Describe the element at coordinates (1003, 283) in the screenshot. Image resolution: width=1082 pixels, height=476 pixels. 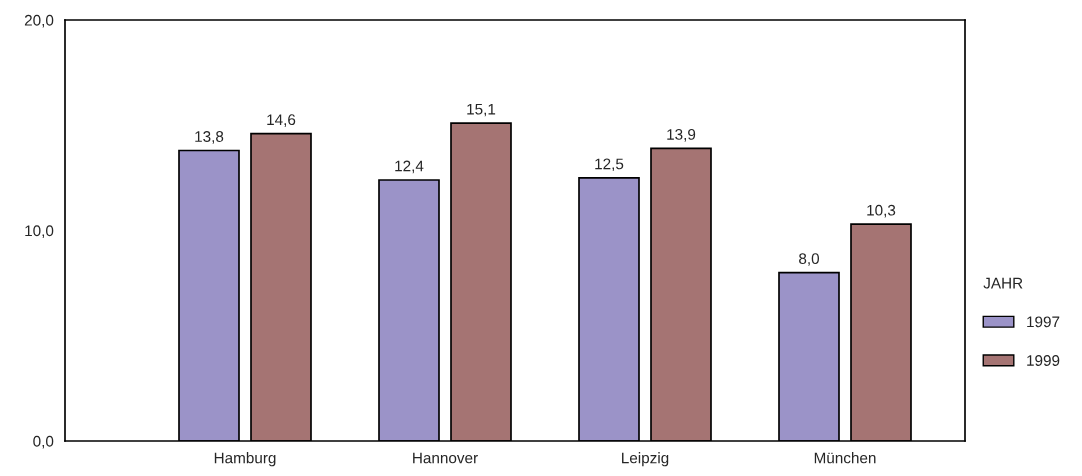
I see `legend-title: JAHR` at that location.